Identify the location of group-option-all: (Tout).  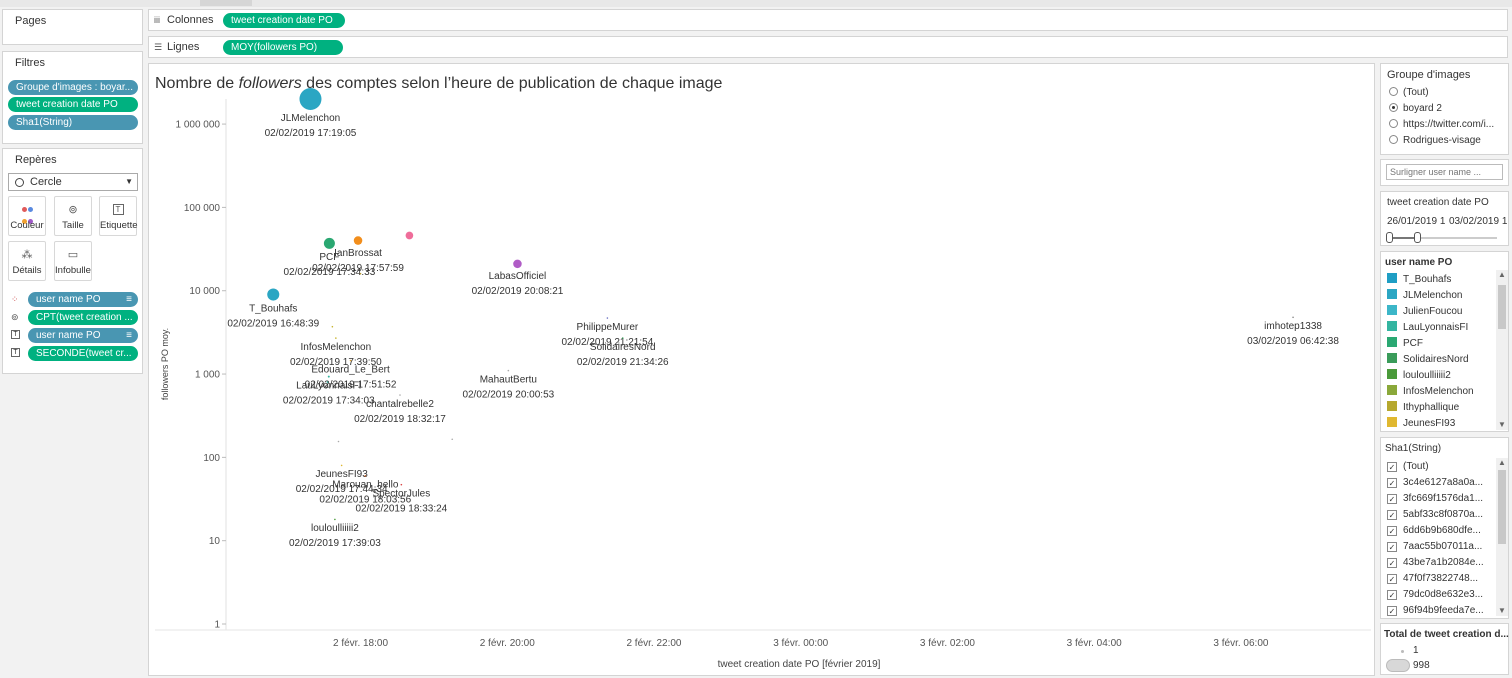
(1409, 92).